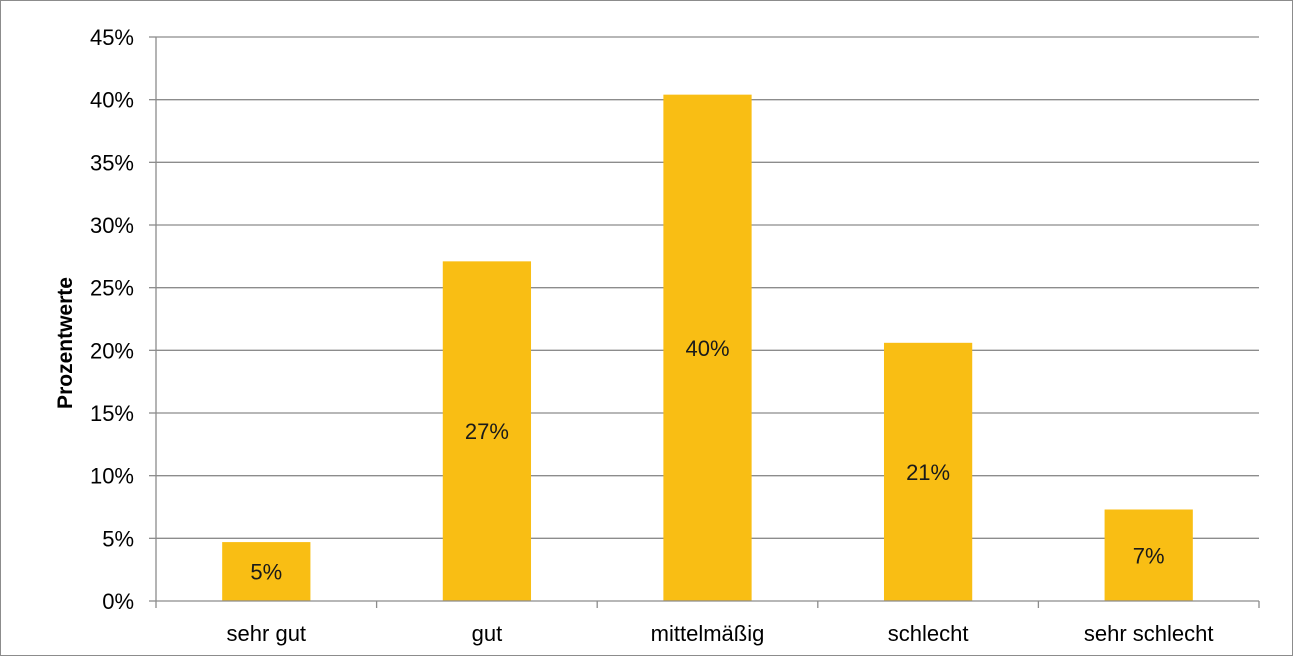 The height and width of the screenshot is (657, 1293). Describe the element at coordinates (112, 476) in the screenshot. I see `y-tick-label: 10%` at that location.